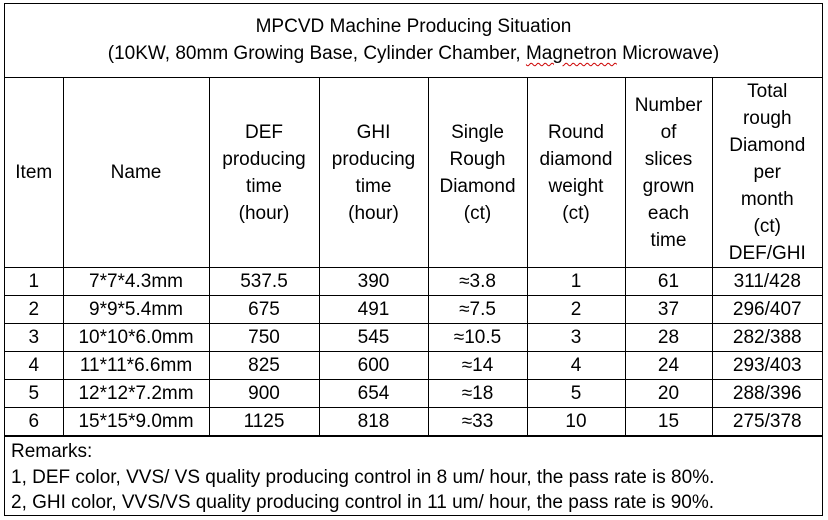  What do you see at coordinates (373, 309) in the screenshot?
I see `table-cell: 491` at bounding box center [373, 309].